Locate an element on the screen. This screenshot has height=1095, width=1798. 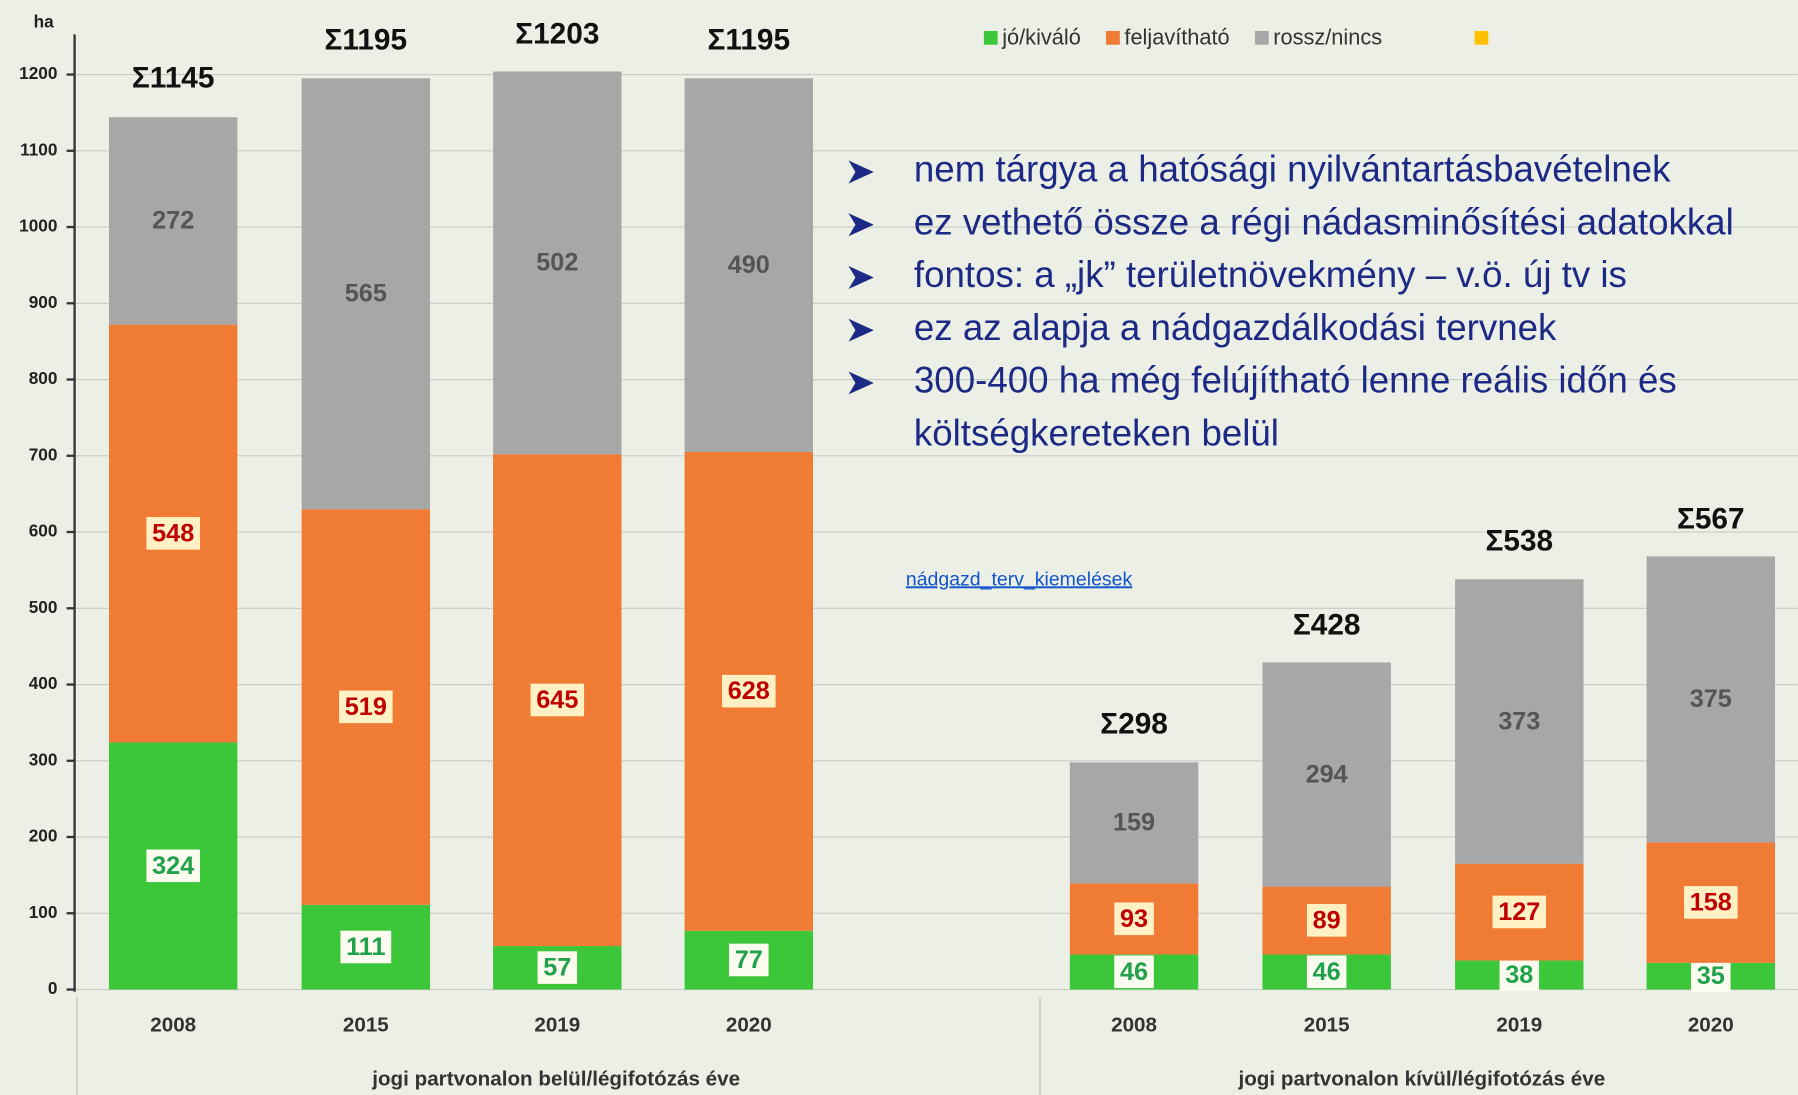
value-label: 628 is located at coordinates (749, 691).